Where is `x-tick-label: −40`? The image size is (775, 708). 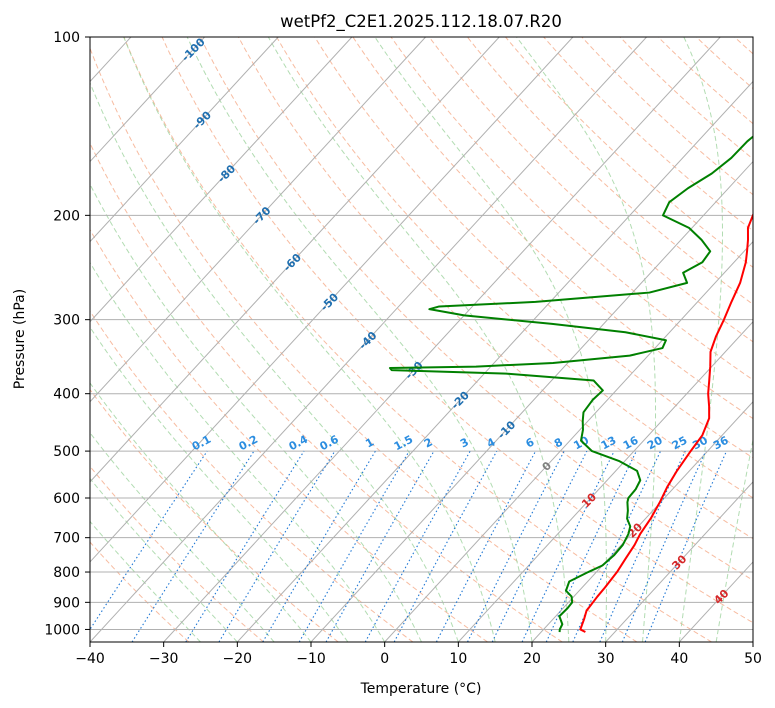
x-tick-label: −40 is located at coordinates (90, 659).